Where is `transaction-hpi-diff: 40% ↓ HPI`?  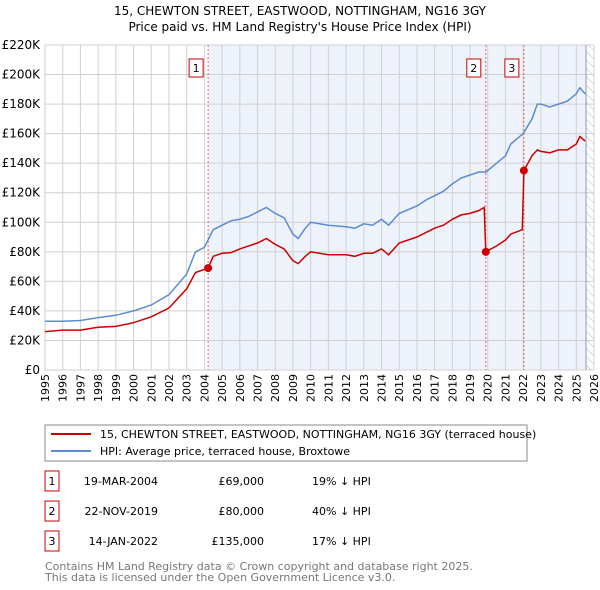
transaction-hpi-diff: 40% ↓ HPI is located at coordinates (341, 511).